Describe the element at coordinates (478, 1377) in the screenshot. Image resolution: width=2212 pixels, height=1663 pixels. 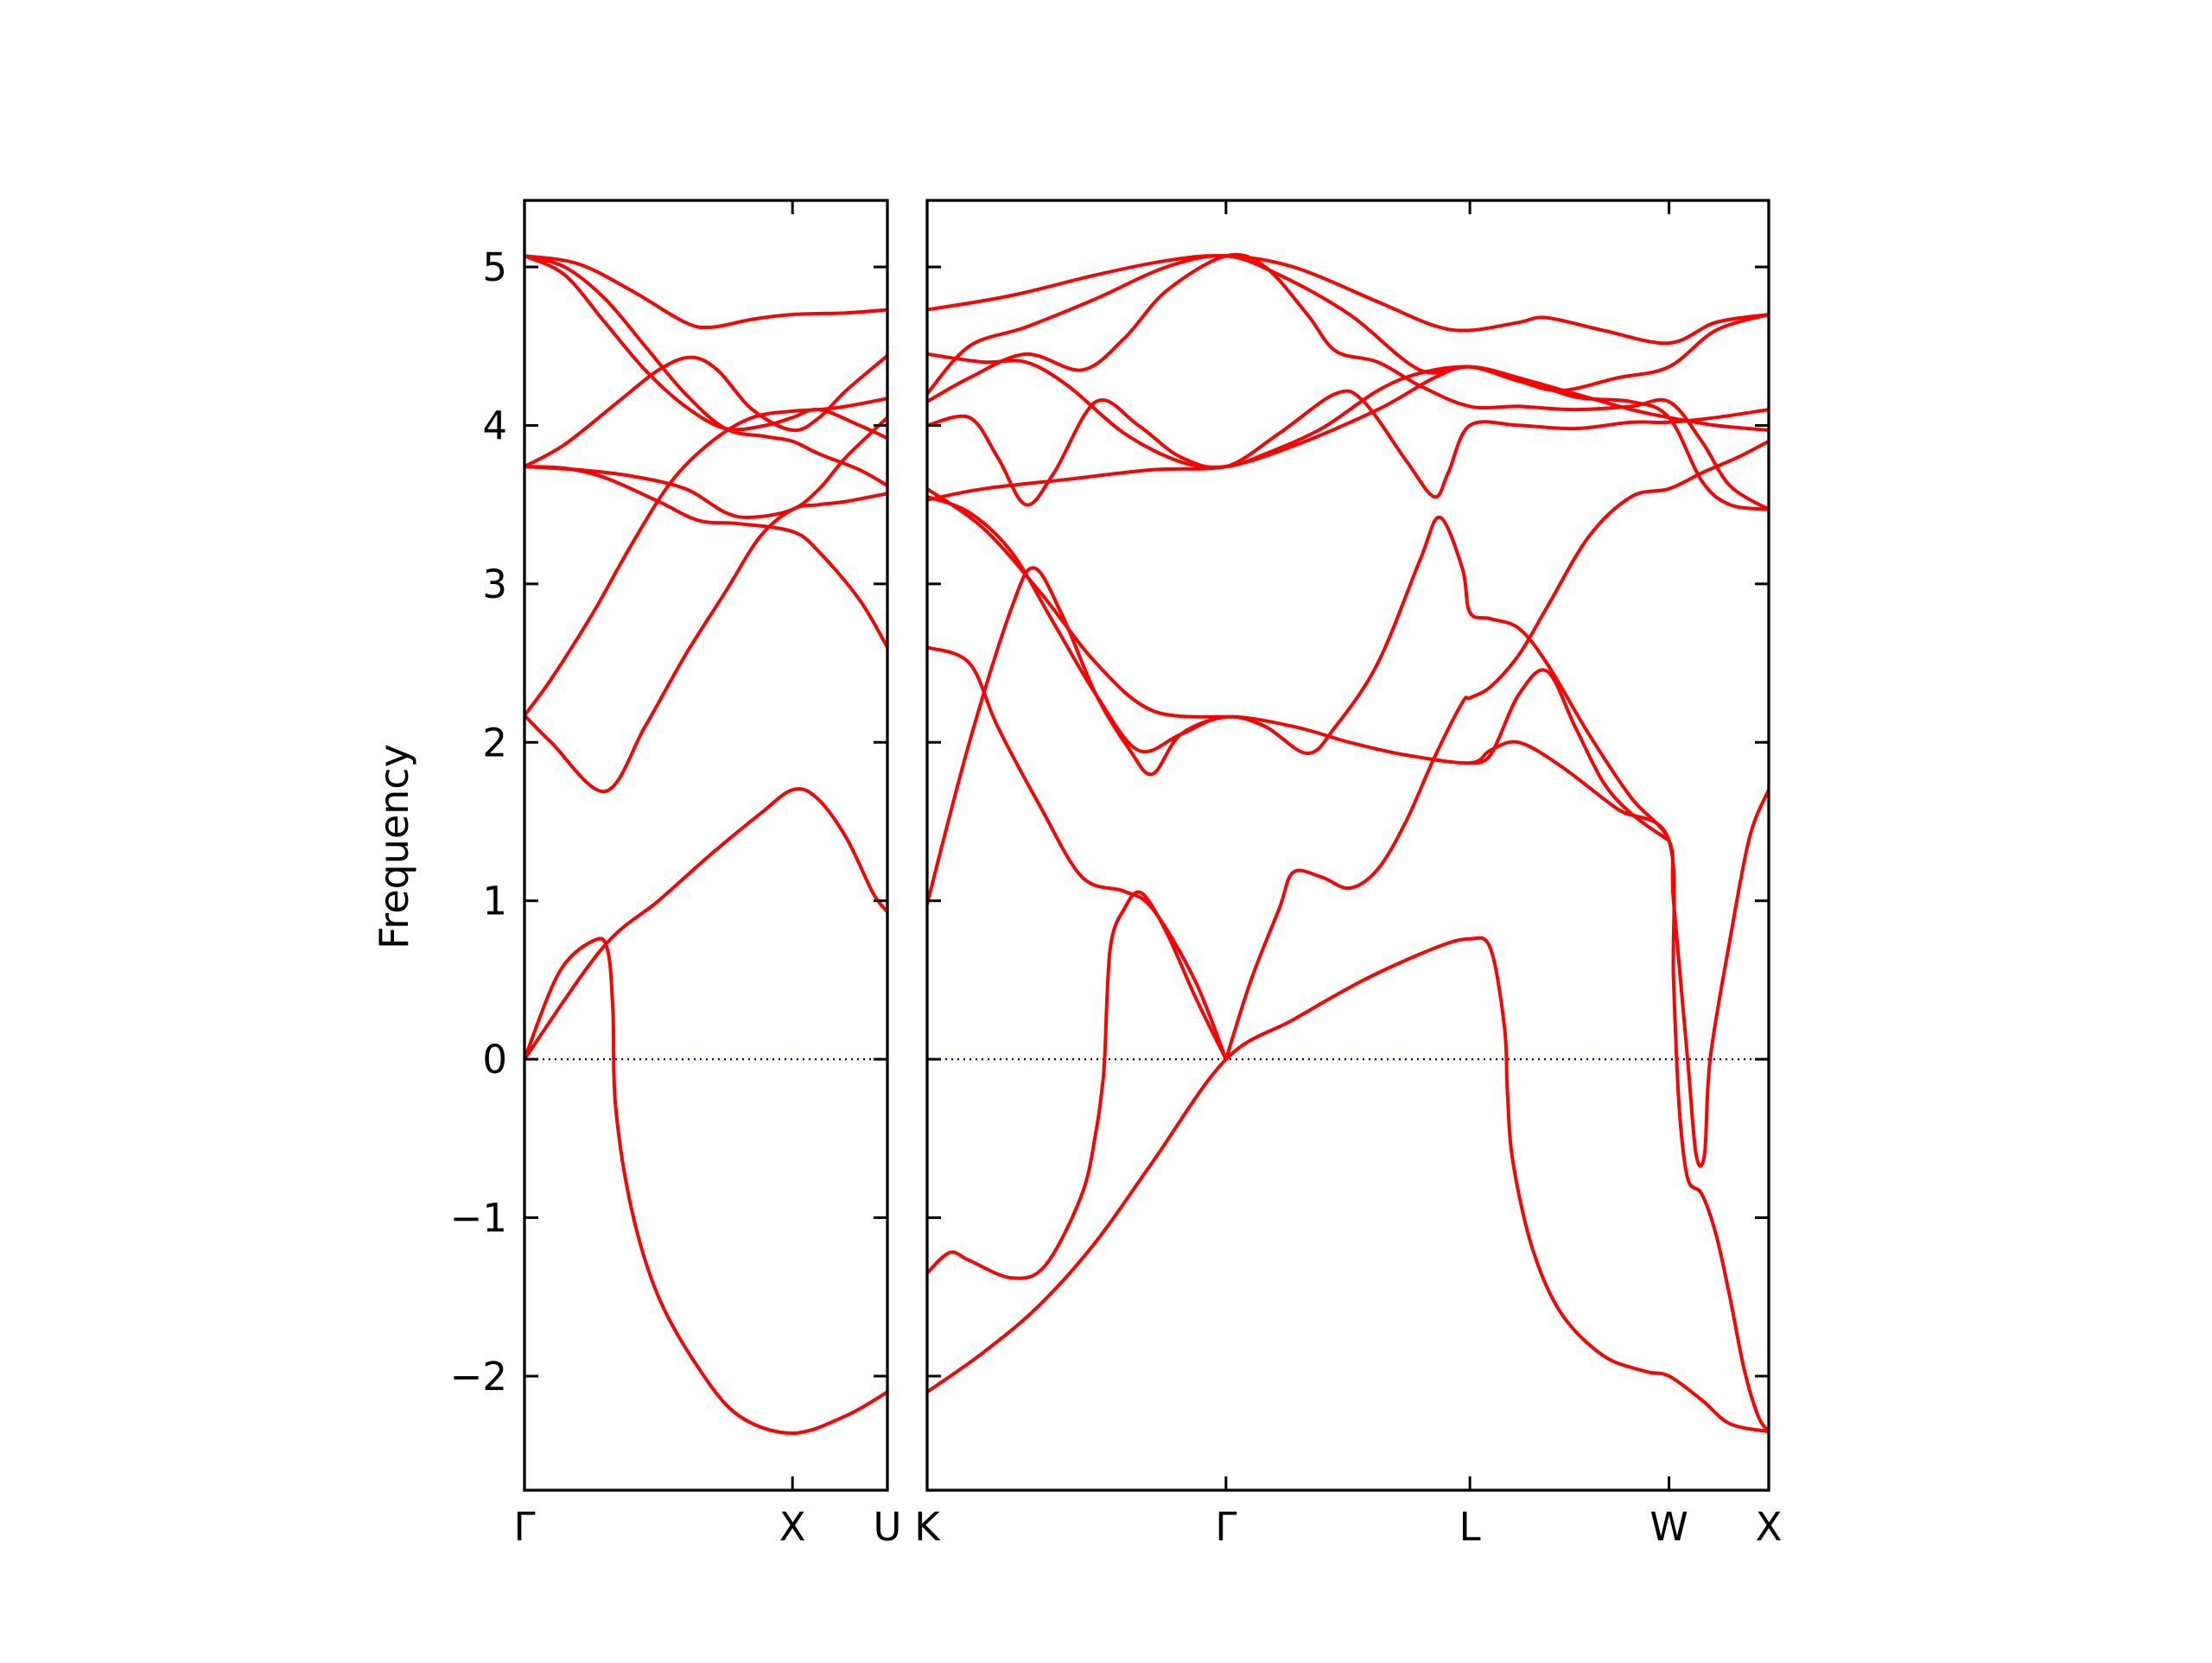
I see `y-tick-label: −2` at that location.